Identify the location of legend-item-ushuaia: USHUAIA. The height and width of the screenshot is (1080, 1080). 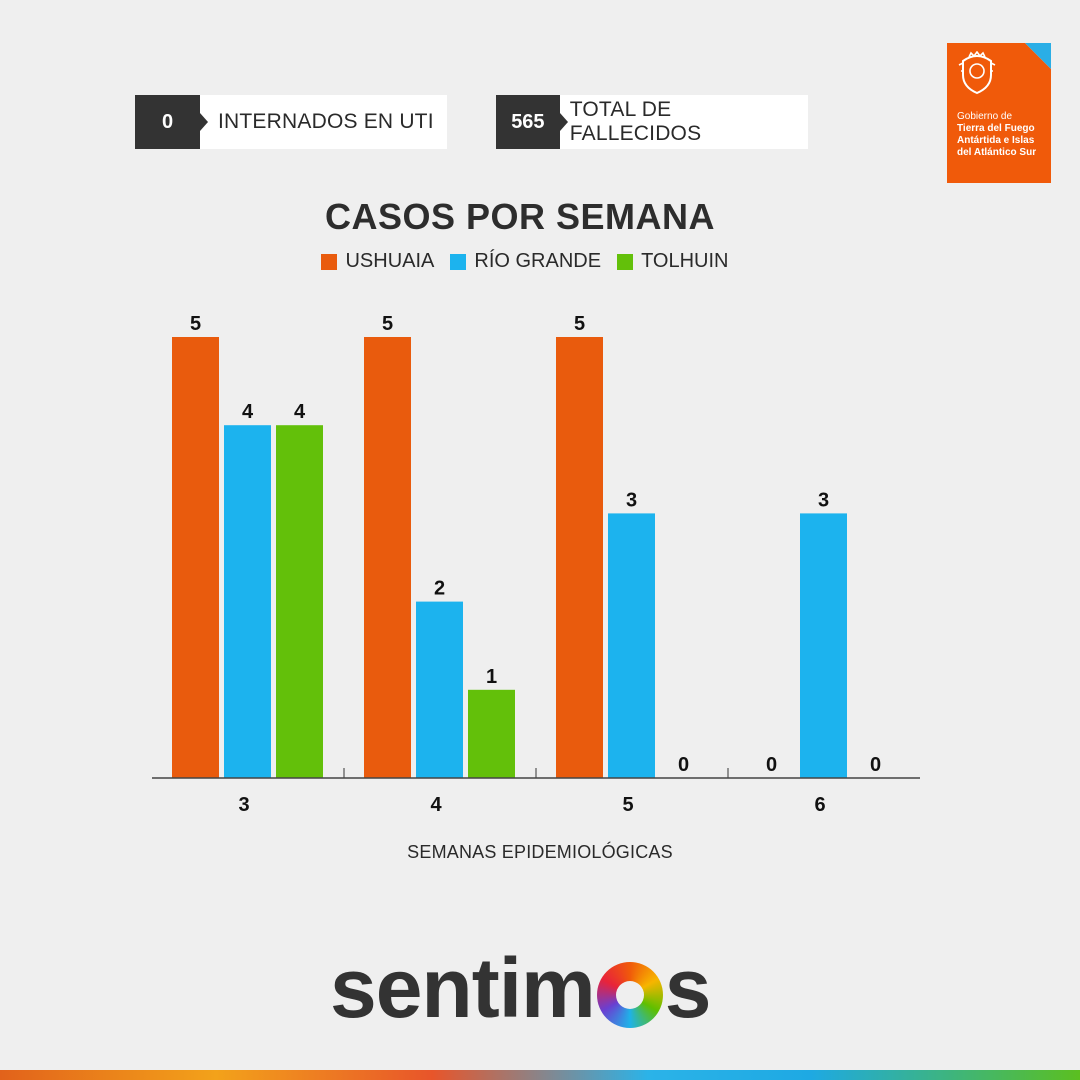
(377, 261).